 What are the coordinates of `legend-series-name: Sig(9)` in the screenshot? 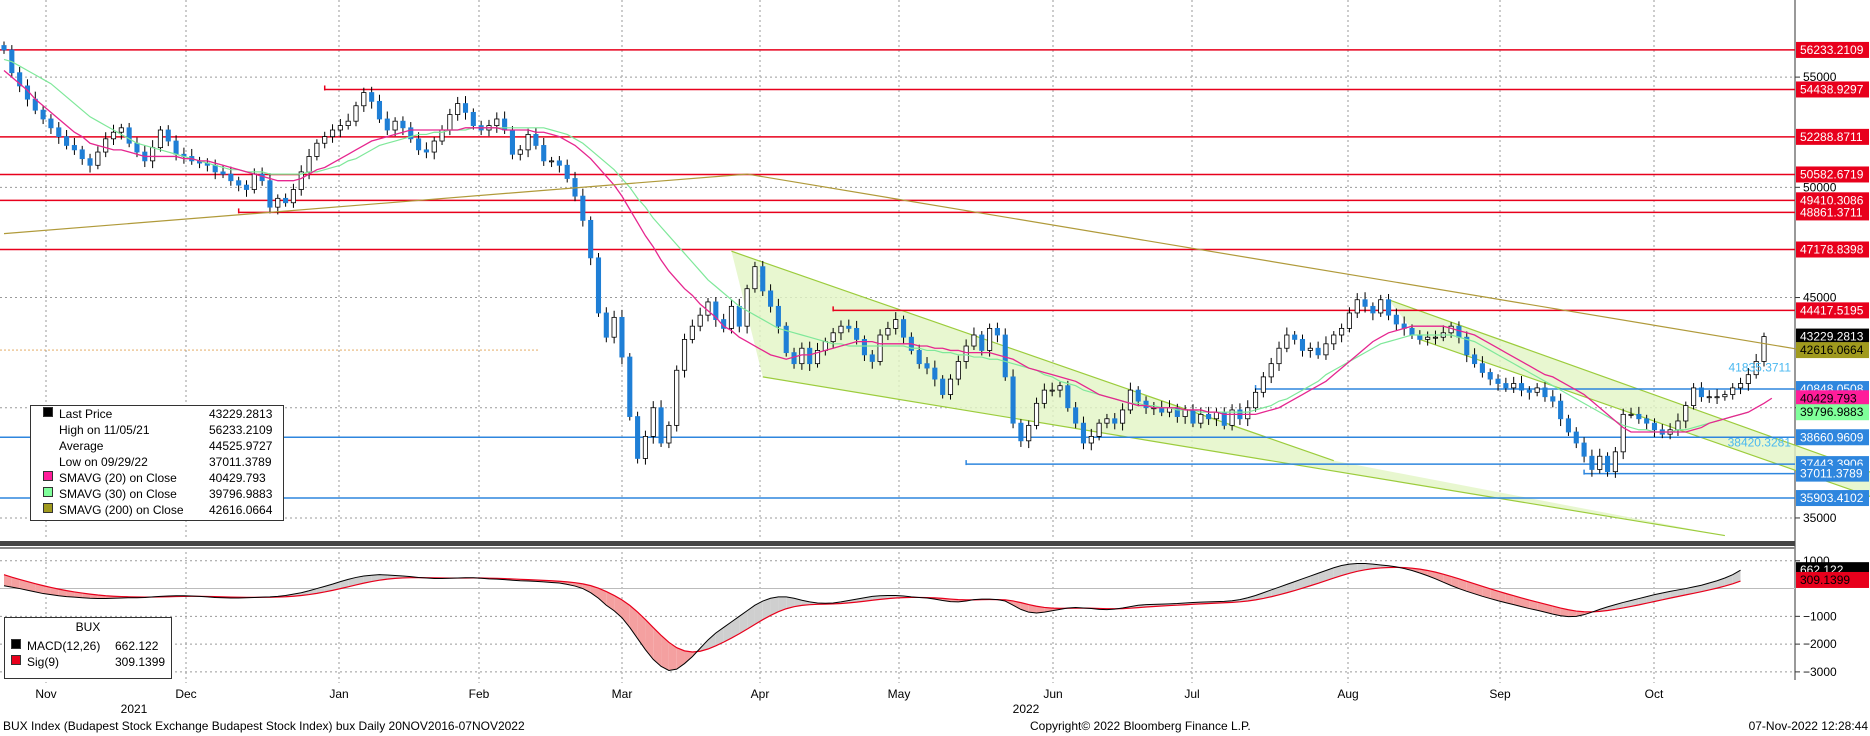 It's located at (43, 662).